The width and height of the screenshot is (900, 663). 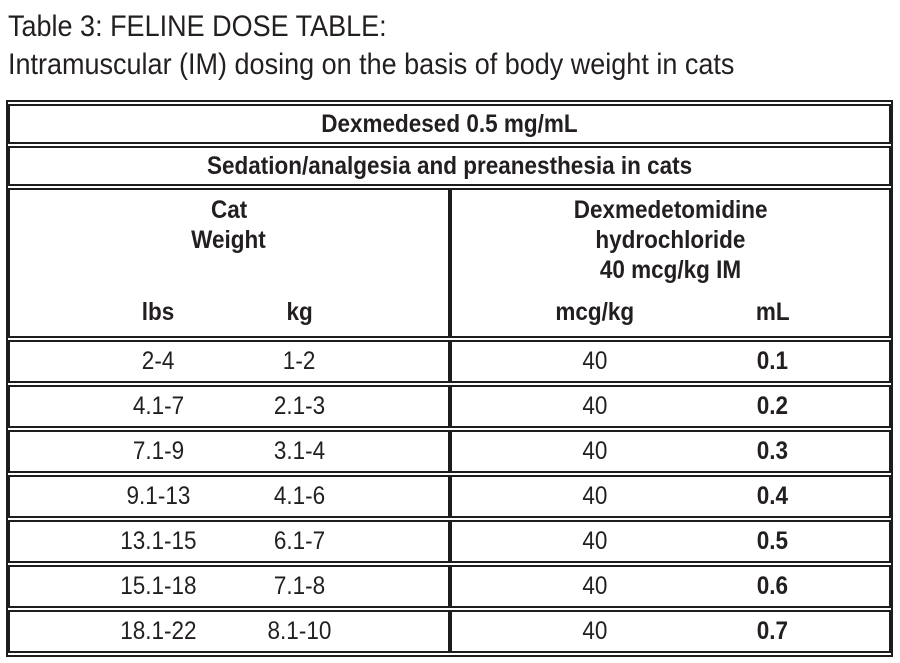 I want to click on ml-value: 0.2, so click(x=772, y=406).